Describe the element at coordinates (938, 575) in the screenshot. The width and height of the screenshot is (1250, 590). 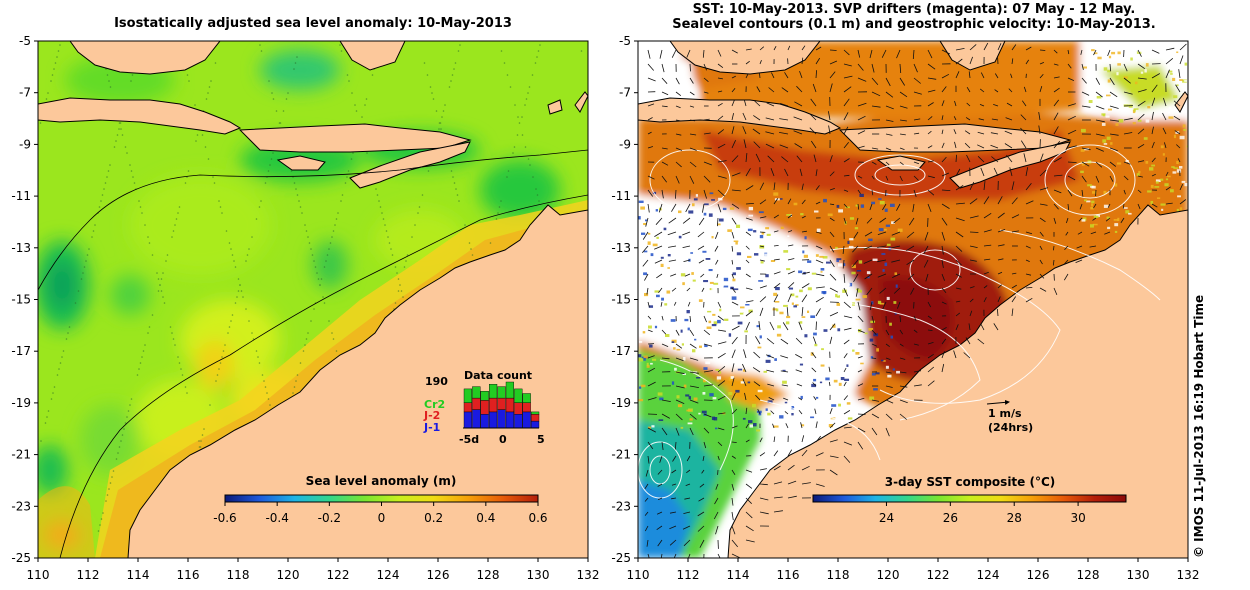
I see `sst-lon-tick: 122` at that location.